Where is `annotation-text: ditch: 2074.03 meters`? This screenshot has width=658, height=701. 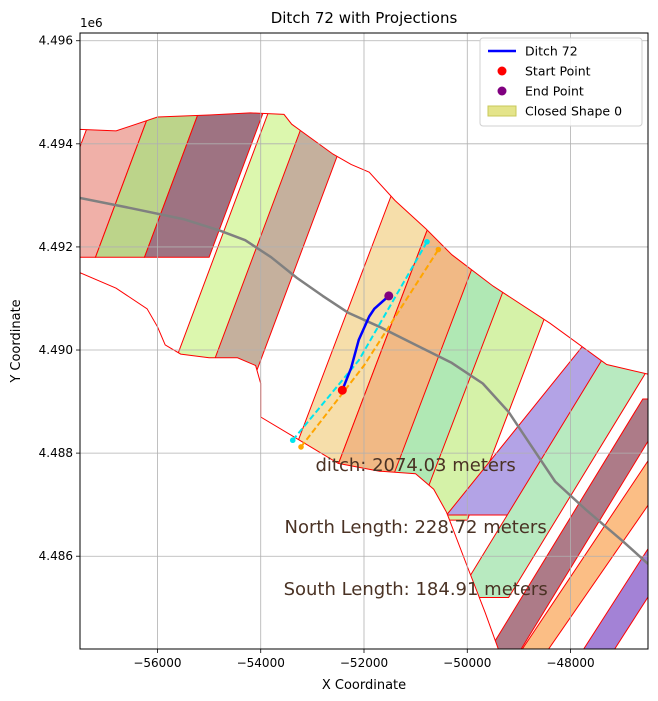 annotation-text: ditch: 2074.03 meters is located at coordinates (416, 465).